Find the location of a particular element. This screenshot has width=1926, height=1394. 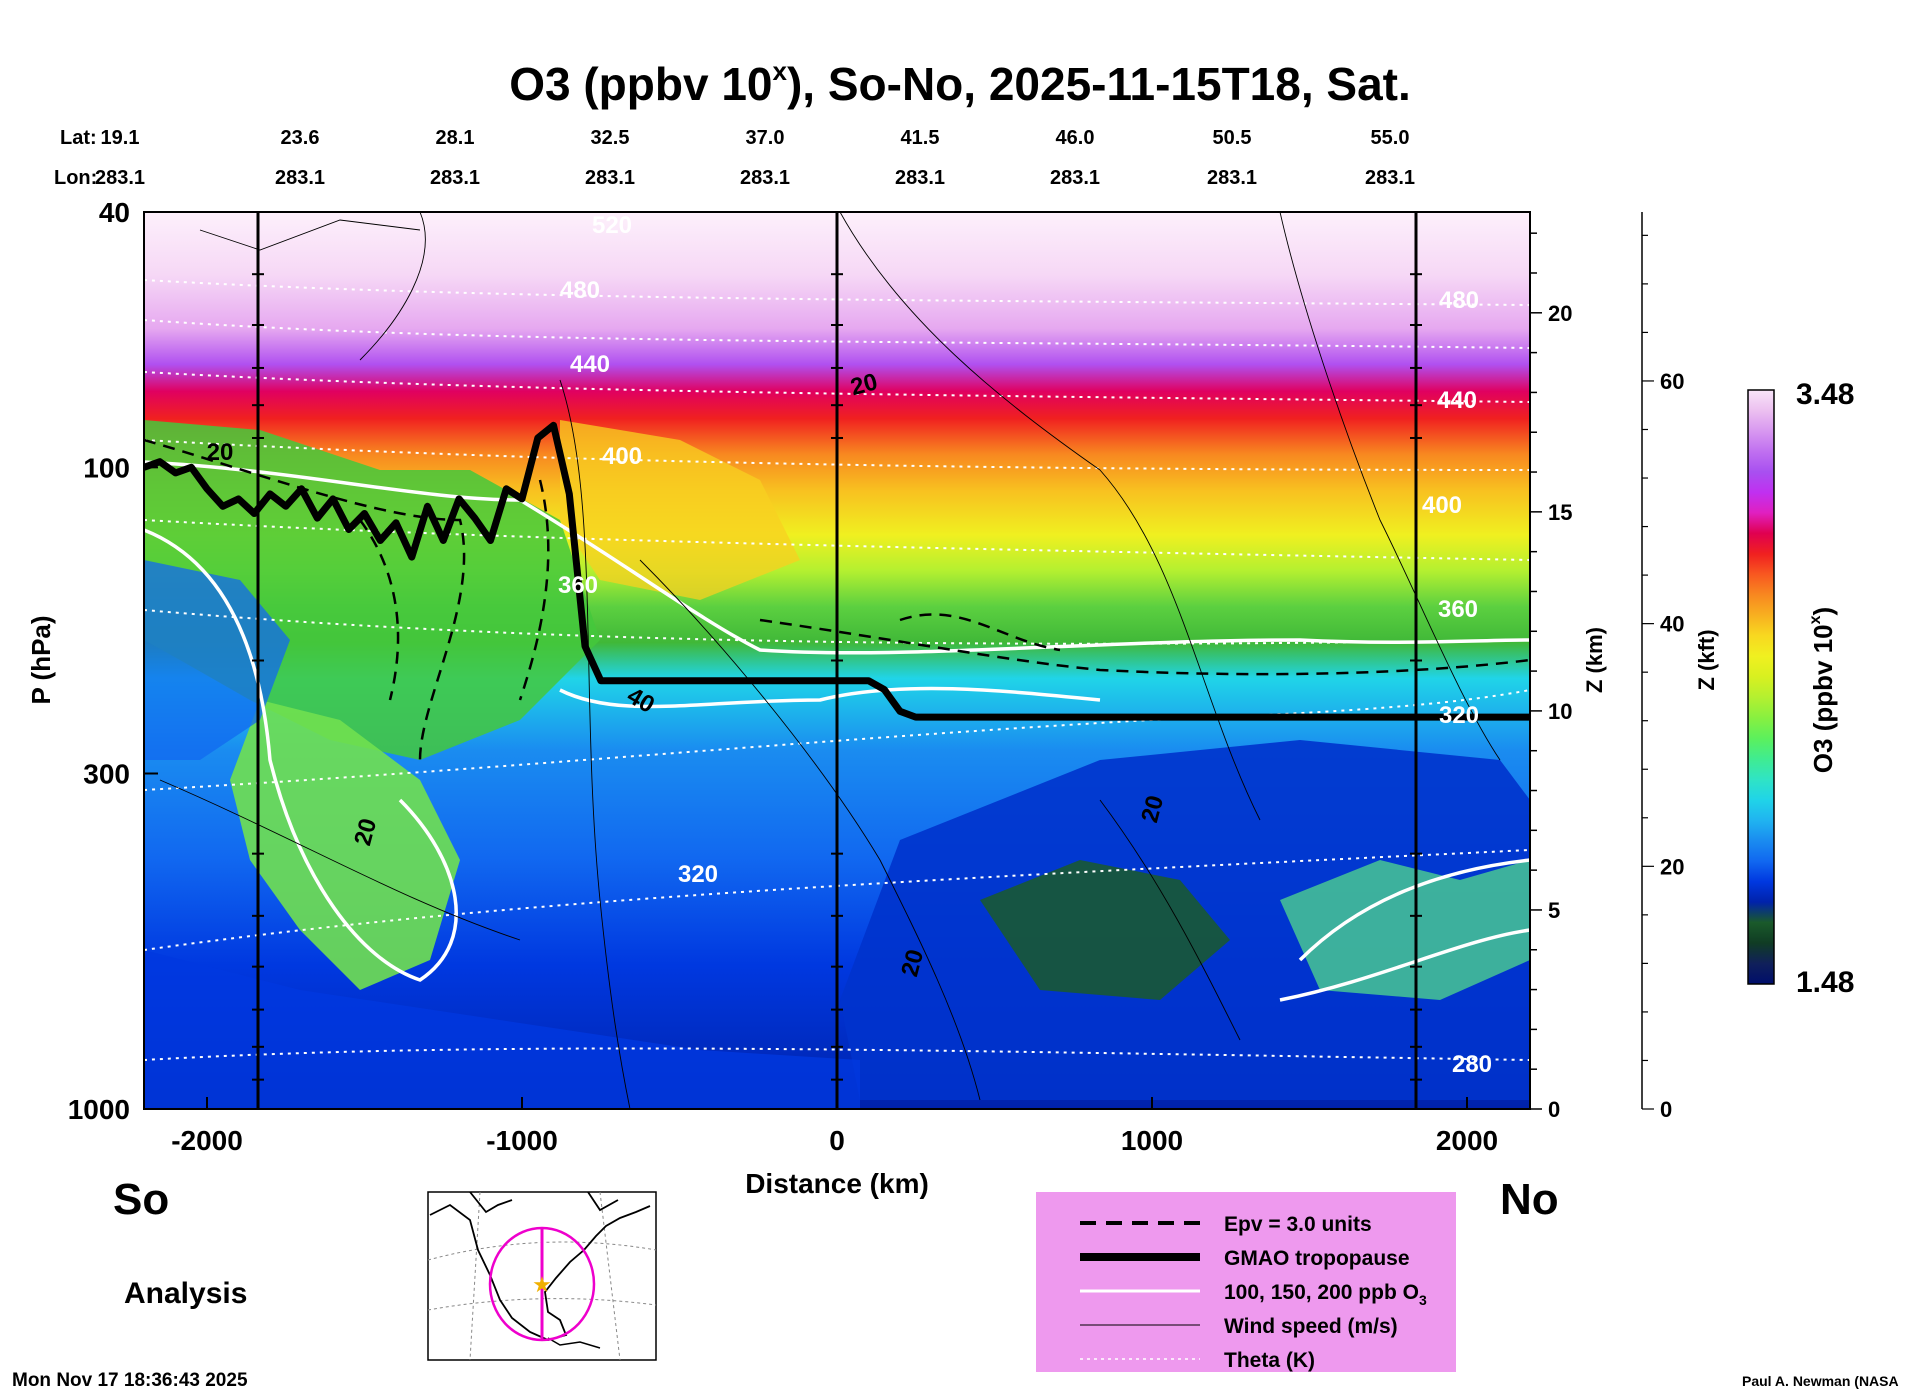

lat-value: 19.1 is located at coordinates (120, 138).